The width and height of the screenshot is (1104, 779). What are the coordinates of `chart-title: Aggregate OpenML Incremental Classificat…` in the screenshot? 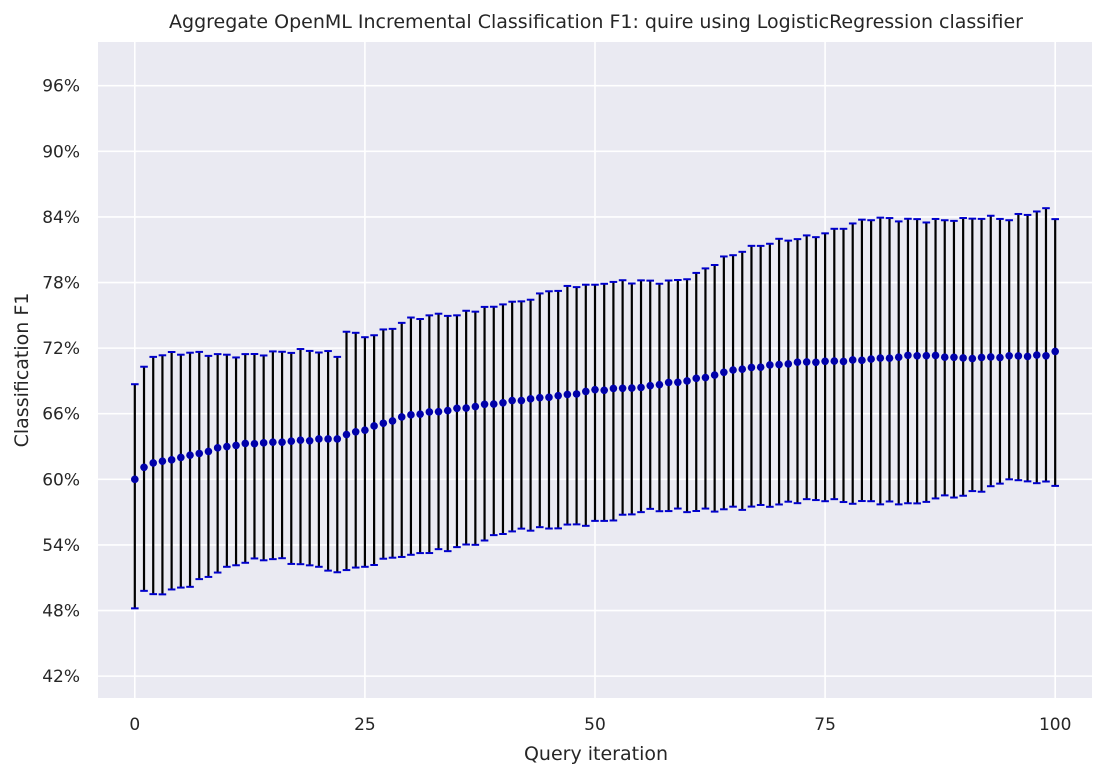 It's located at (596, 22).